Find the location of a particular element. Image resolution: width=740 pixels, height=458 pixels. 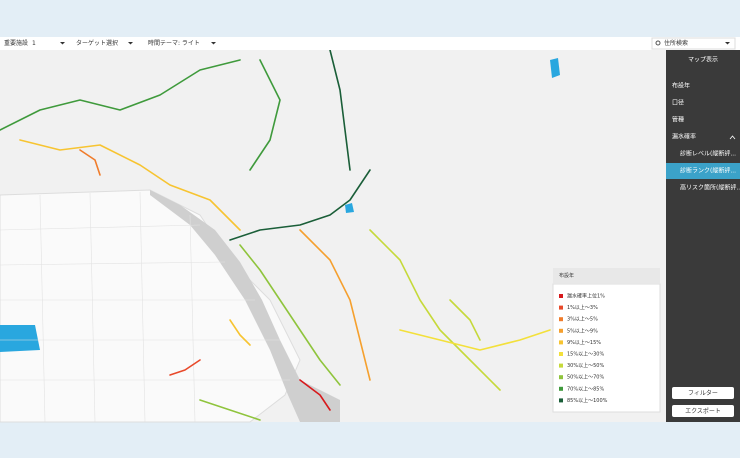

water-blue is located at coordinates (20, 338).